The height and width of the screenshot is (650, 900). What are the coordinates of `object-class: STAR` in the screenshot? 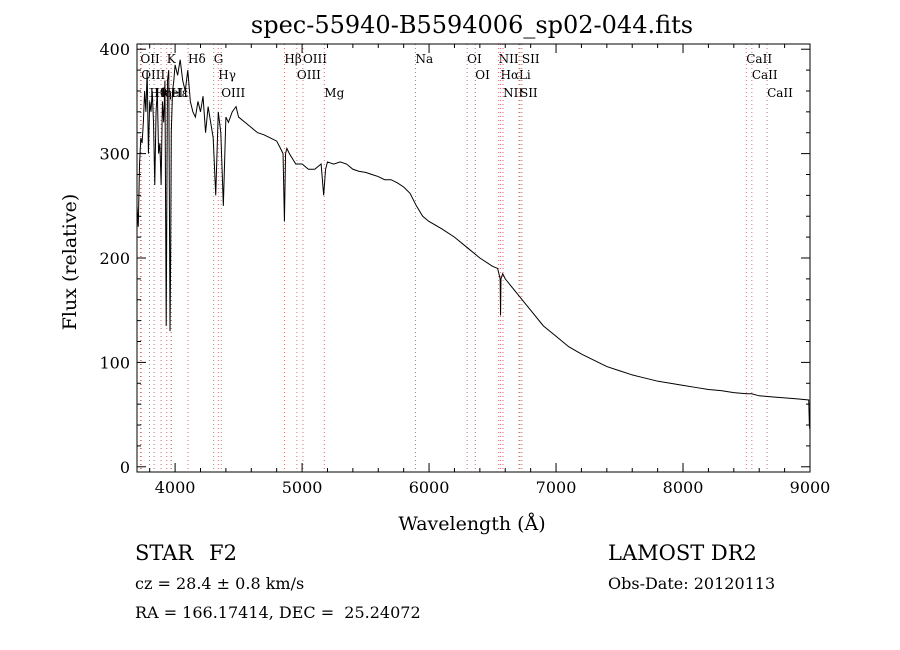 It's located at (164, 553).